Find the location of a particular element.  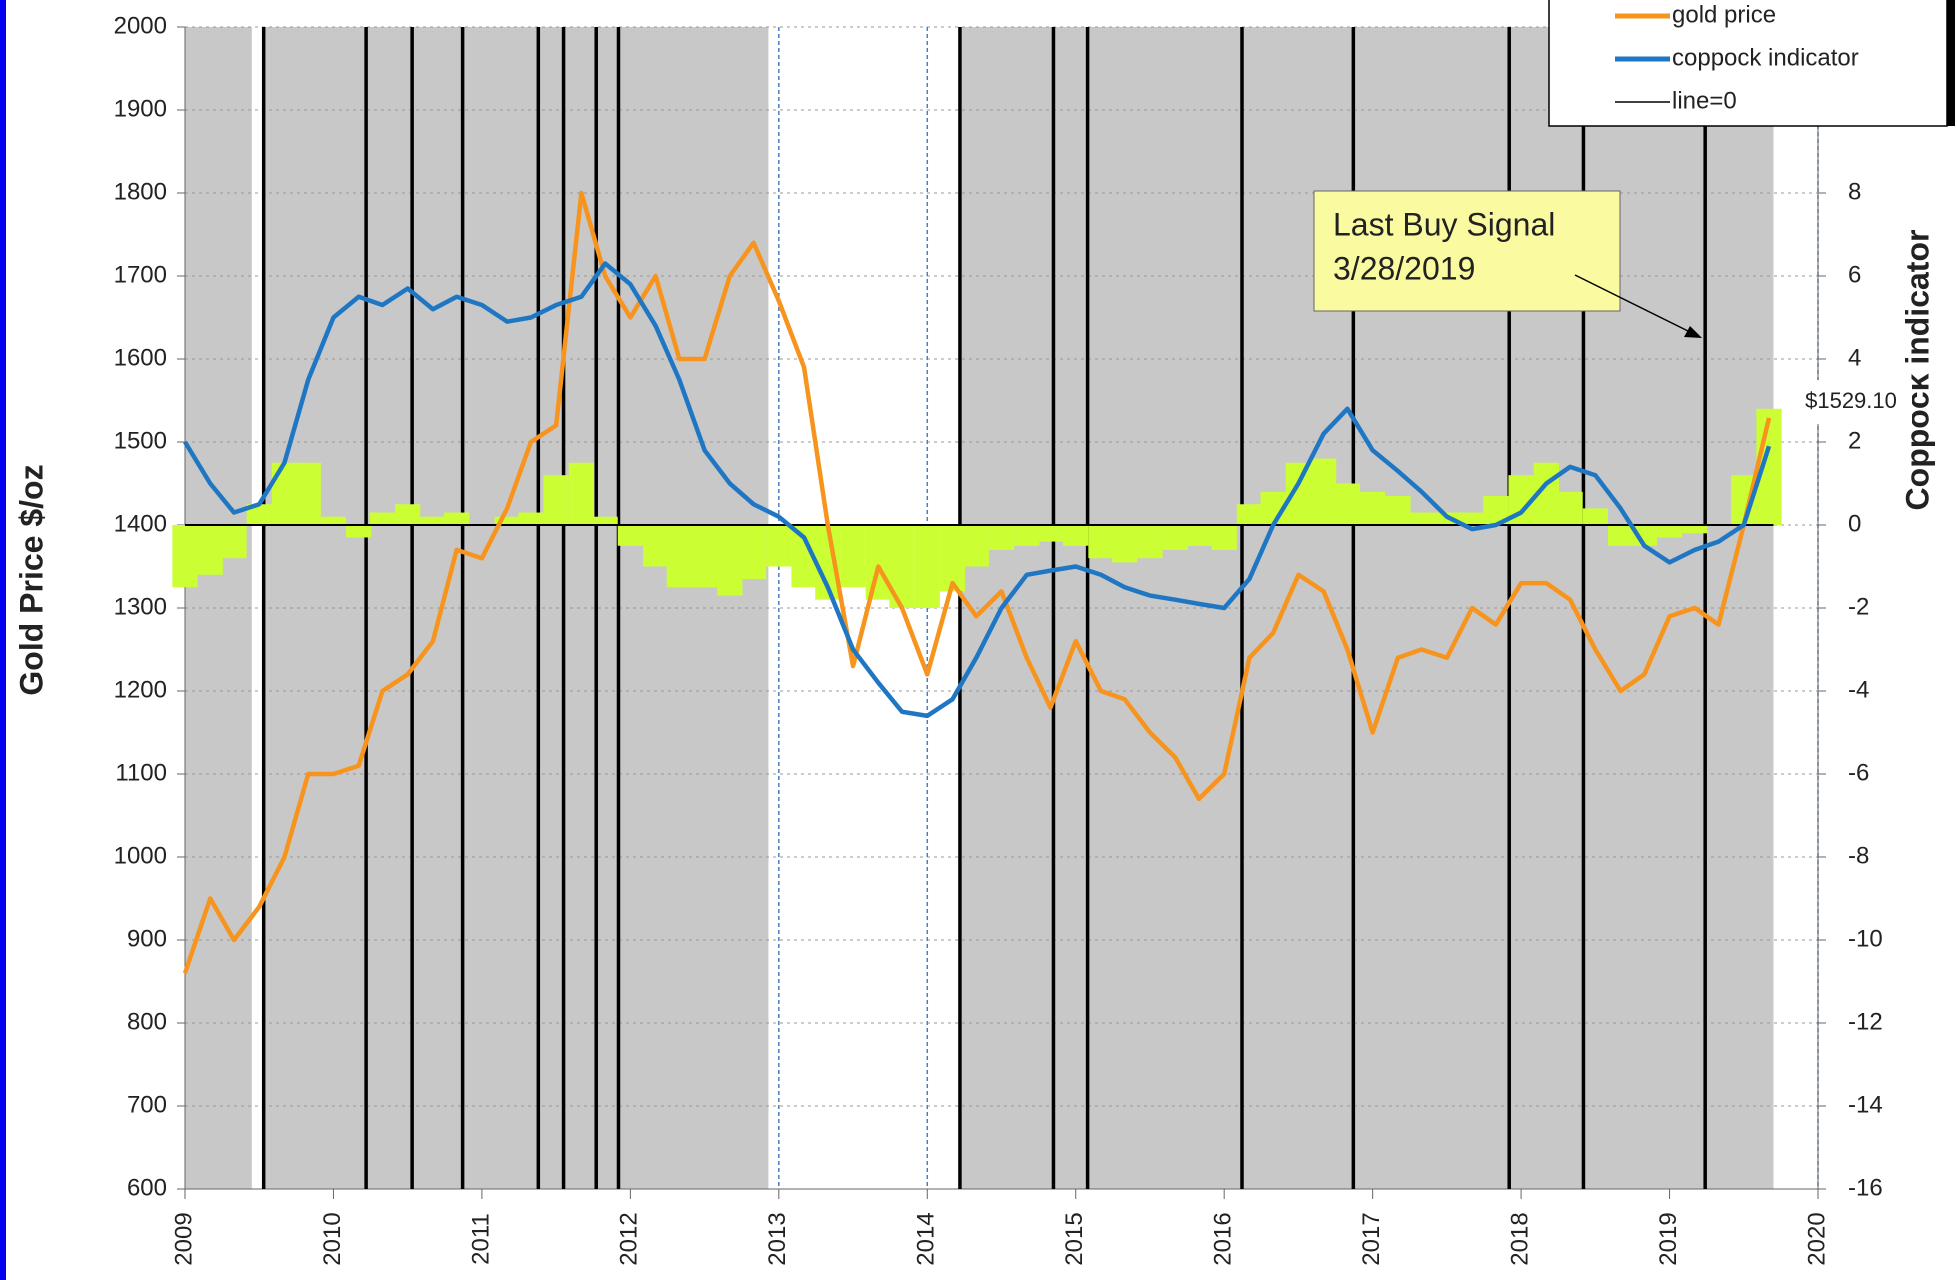

y-tick-label: 1300 is located at coordinates (140, 606).